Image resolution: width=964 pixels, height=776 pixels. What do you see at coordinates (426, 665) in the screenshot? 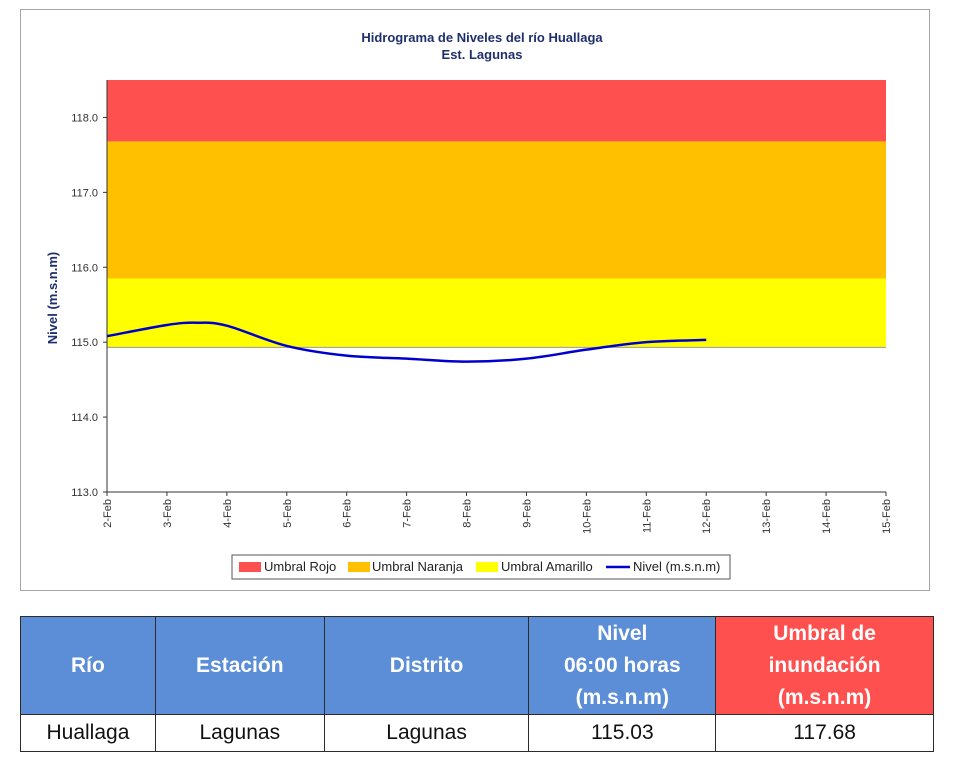
I see `header-distrito: Distrito` at bounding box center [426, 665].